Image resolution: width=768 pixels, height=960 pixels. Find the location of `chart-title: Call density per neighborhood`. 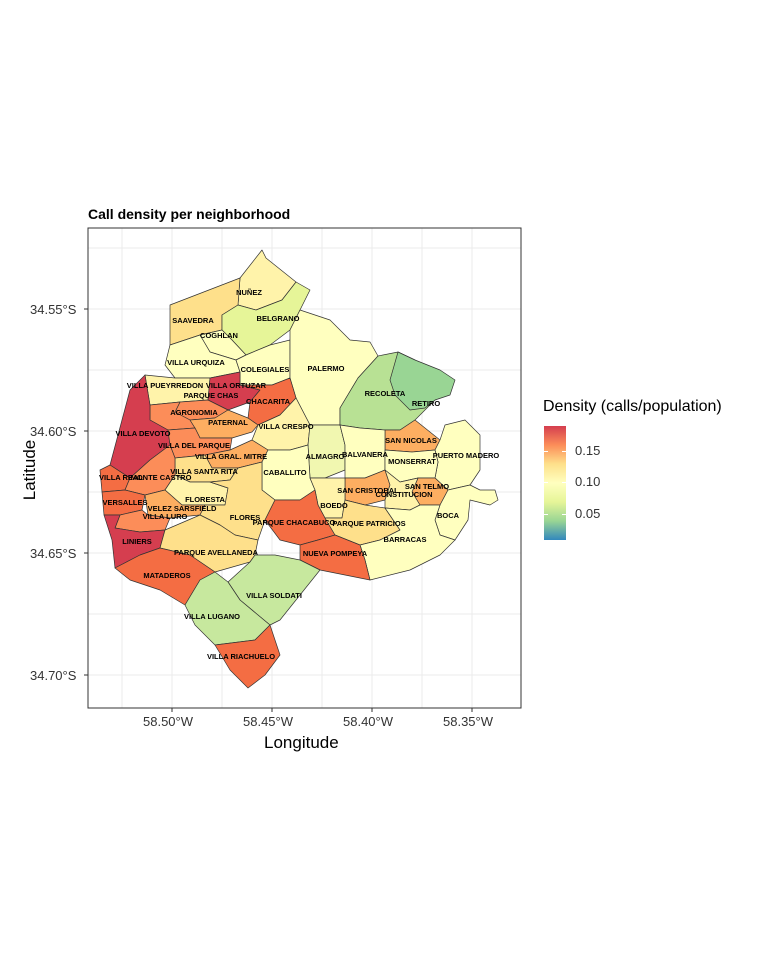

chart-title: Call density per neighborhood is located at coordinates (189, 214).